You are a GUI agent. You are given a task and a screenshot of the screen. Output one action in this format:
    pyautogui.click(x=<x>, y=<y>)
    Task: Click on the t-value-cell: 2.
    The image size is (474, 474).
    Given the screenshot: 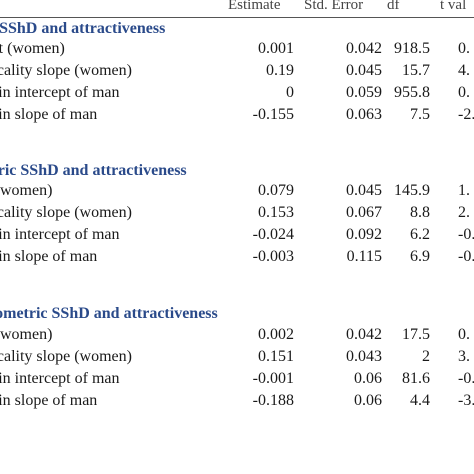 What is the action you would take?
    pyautogui.click(x=464, y=212)
    